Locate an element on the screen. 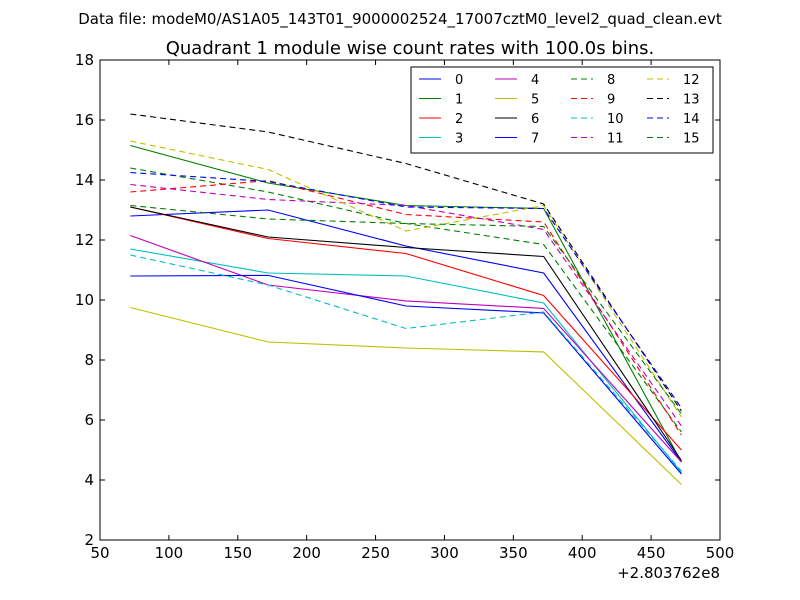  x-tick-label: 450 is located at coordinates (651, 553).